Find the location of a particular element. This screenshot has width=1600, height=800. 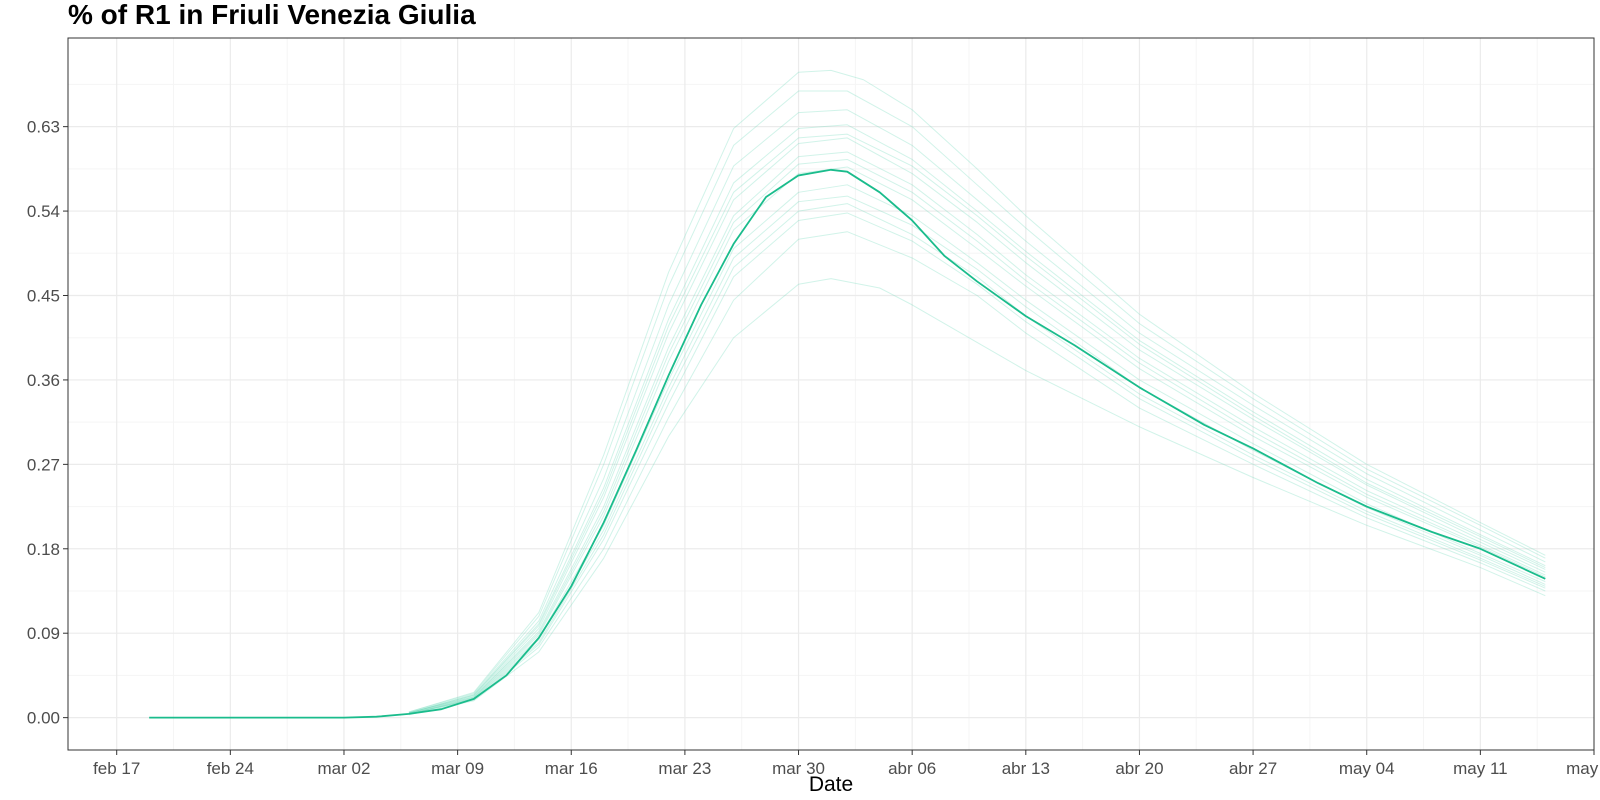

y-tick-label: 0.09 is located at coordinates (43, 633).